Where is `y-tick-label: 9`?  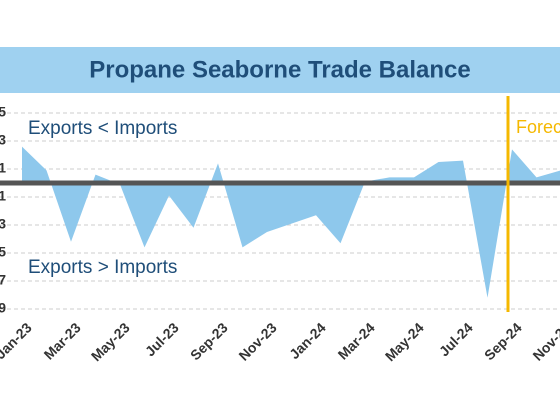 y-tick-label: 9 is located at coordinates (3, 308).